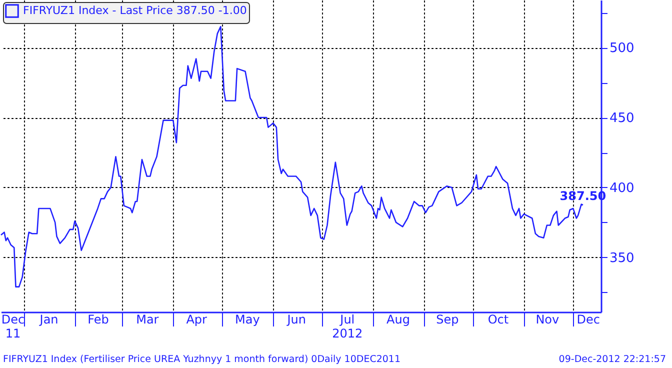  What do you see at coordinates (296, 319) in the screenshot?
I see `x-tick-label: Jun` at bounding box center [296, 319].